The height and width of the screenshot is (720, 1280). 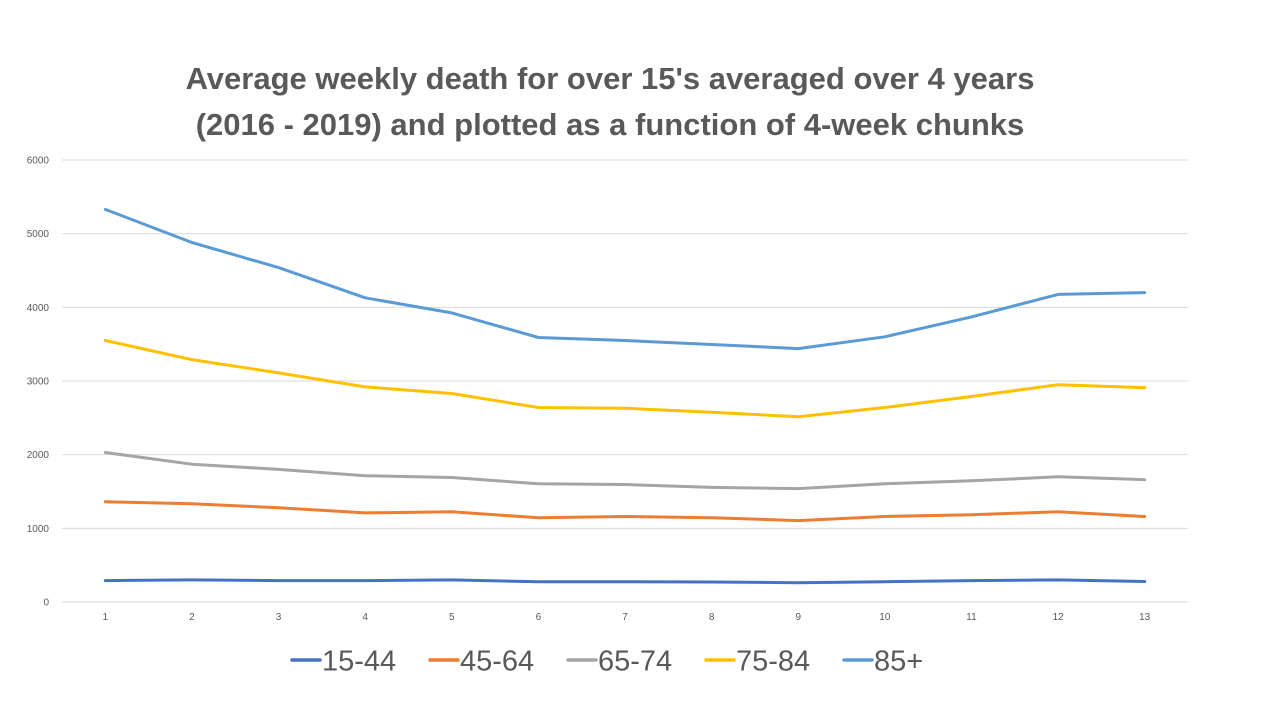 I want to click on x-tick-label: 1, so click(x=106, y=617).